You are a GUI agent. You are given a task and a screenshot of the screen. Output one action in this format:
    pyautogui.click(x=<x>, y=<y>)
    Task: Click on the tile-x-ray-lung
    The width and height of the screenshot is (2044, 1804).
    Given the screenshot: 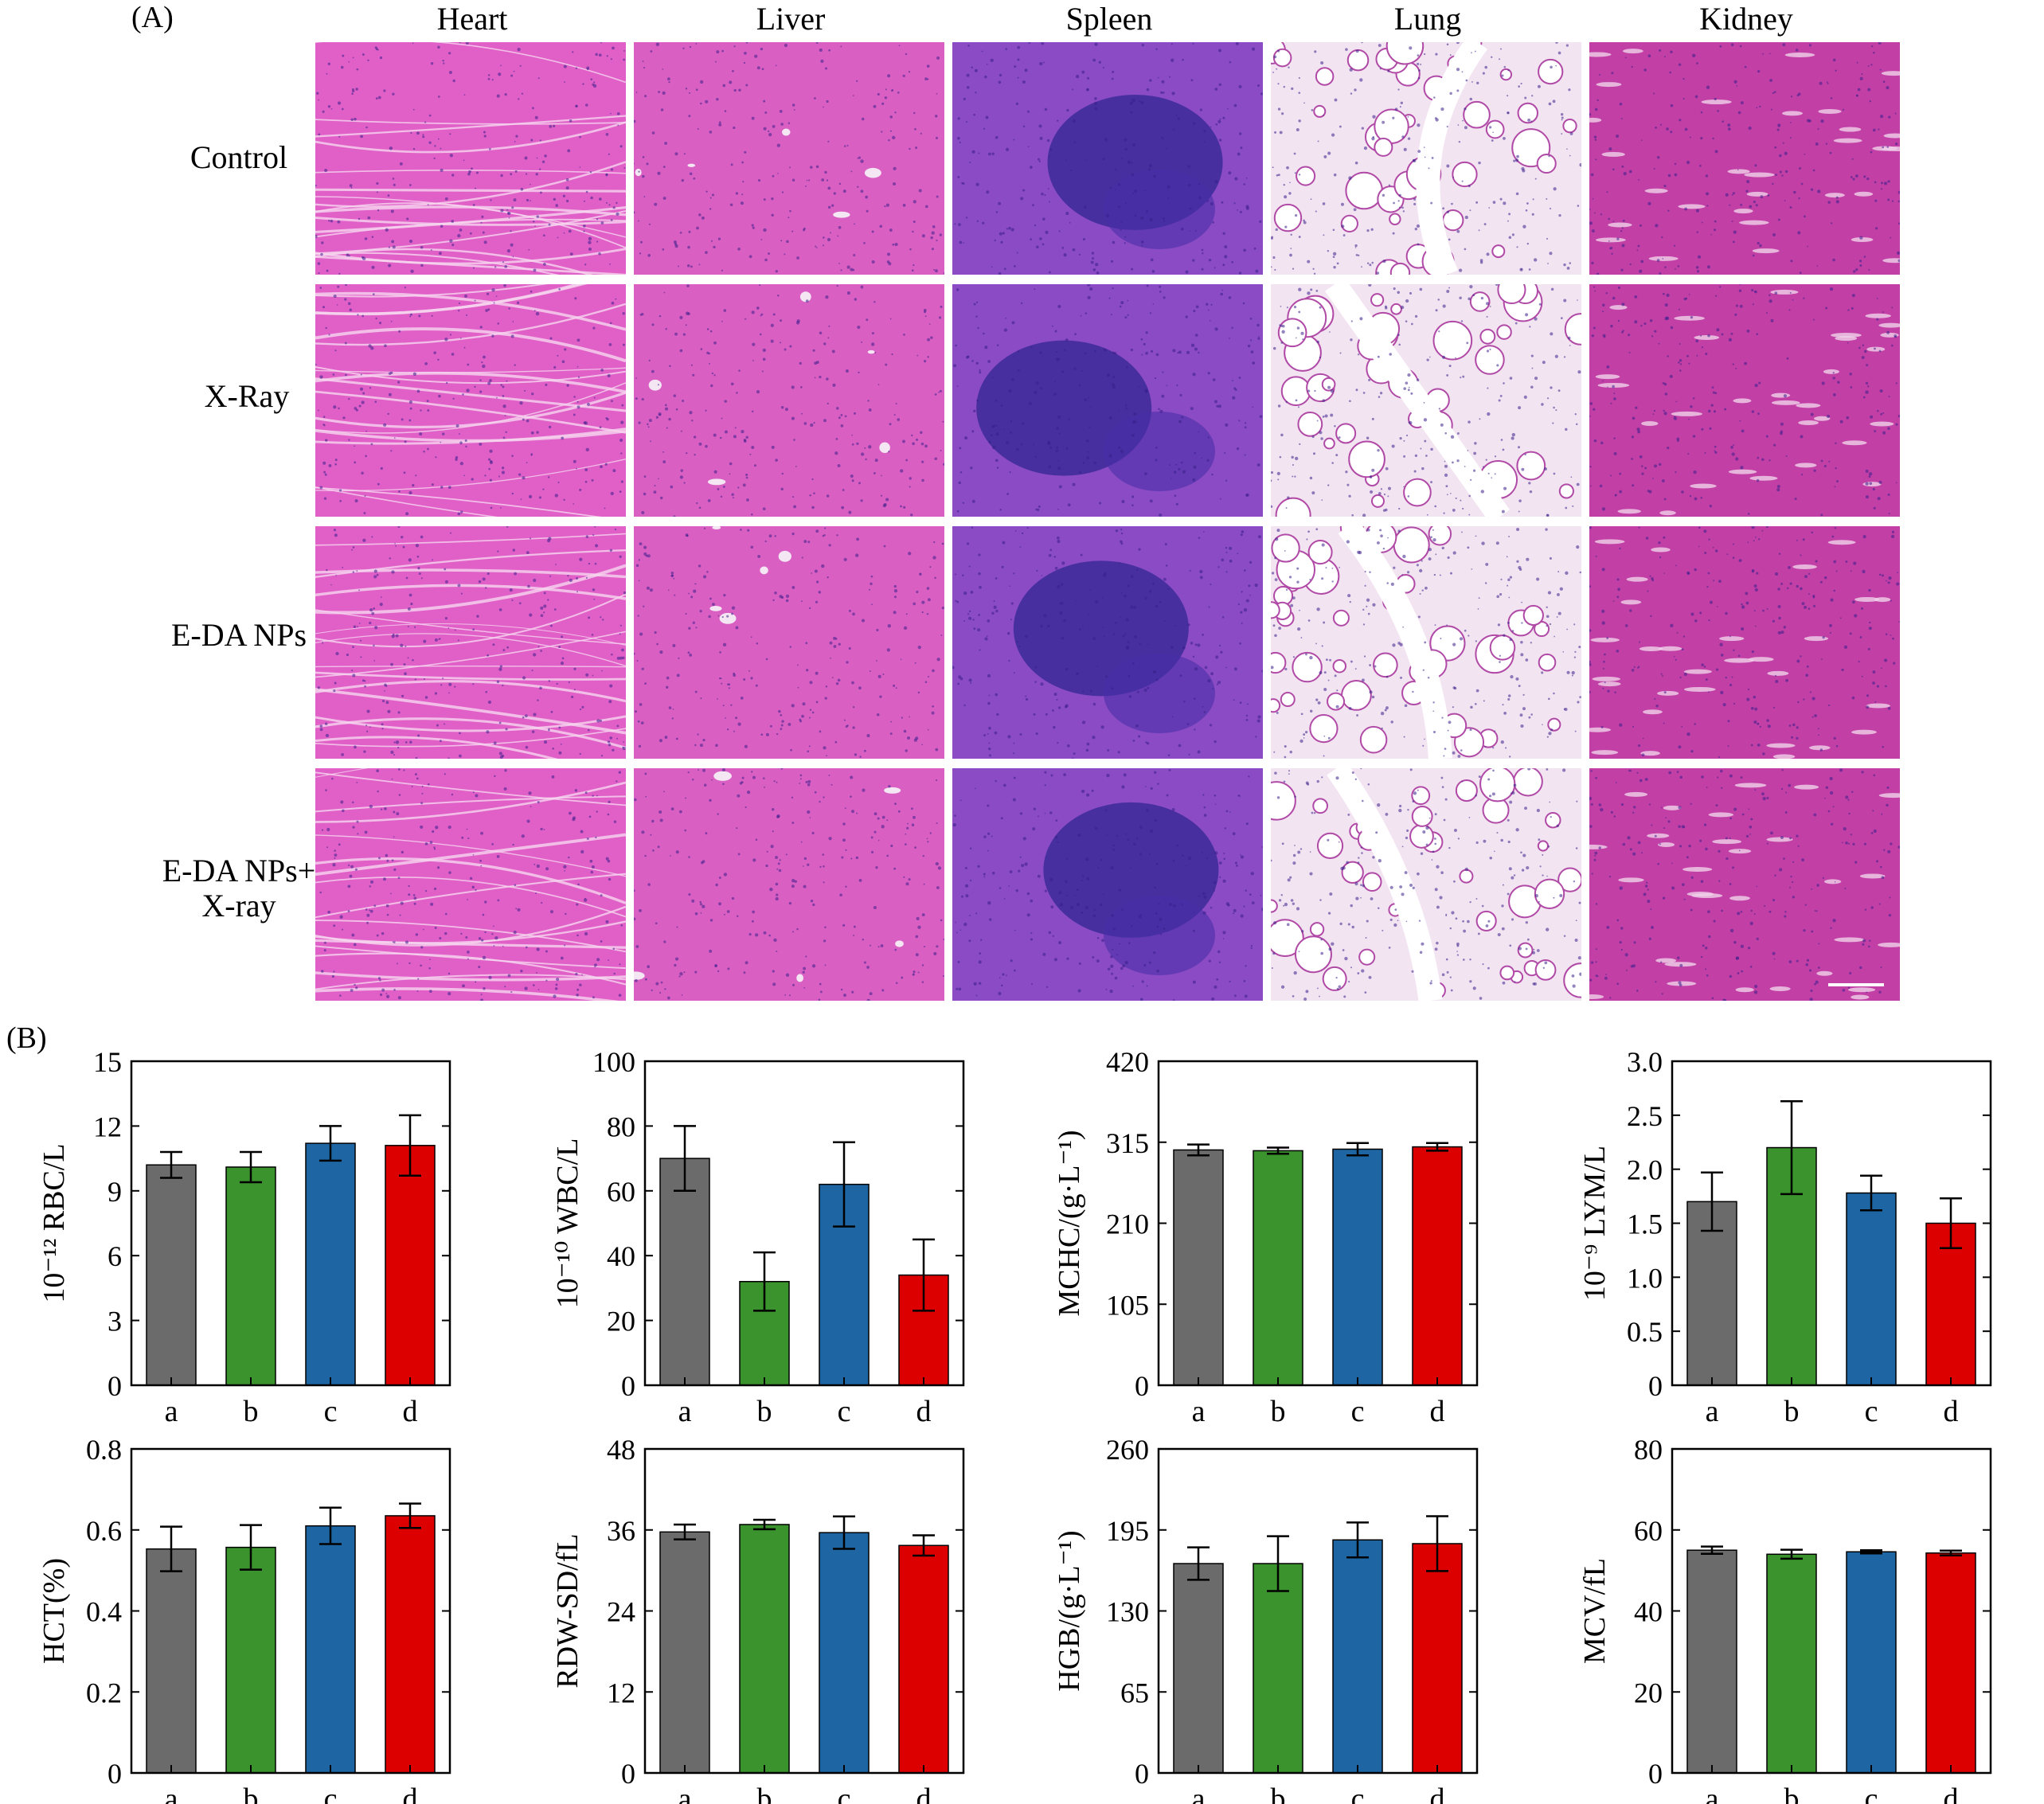 What is the action you would take?
    pyautogui.click(x=1426, y=400)
    